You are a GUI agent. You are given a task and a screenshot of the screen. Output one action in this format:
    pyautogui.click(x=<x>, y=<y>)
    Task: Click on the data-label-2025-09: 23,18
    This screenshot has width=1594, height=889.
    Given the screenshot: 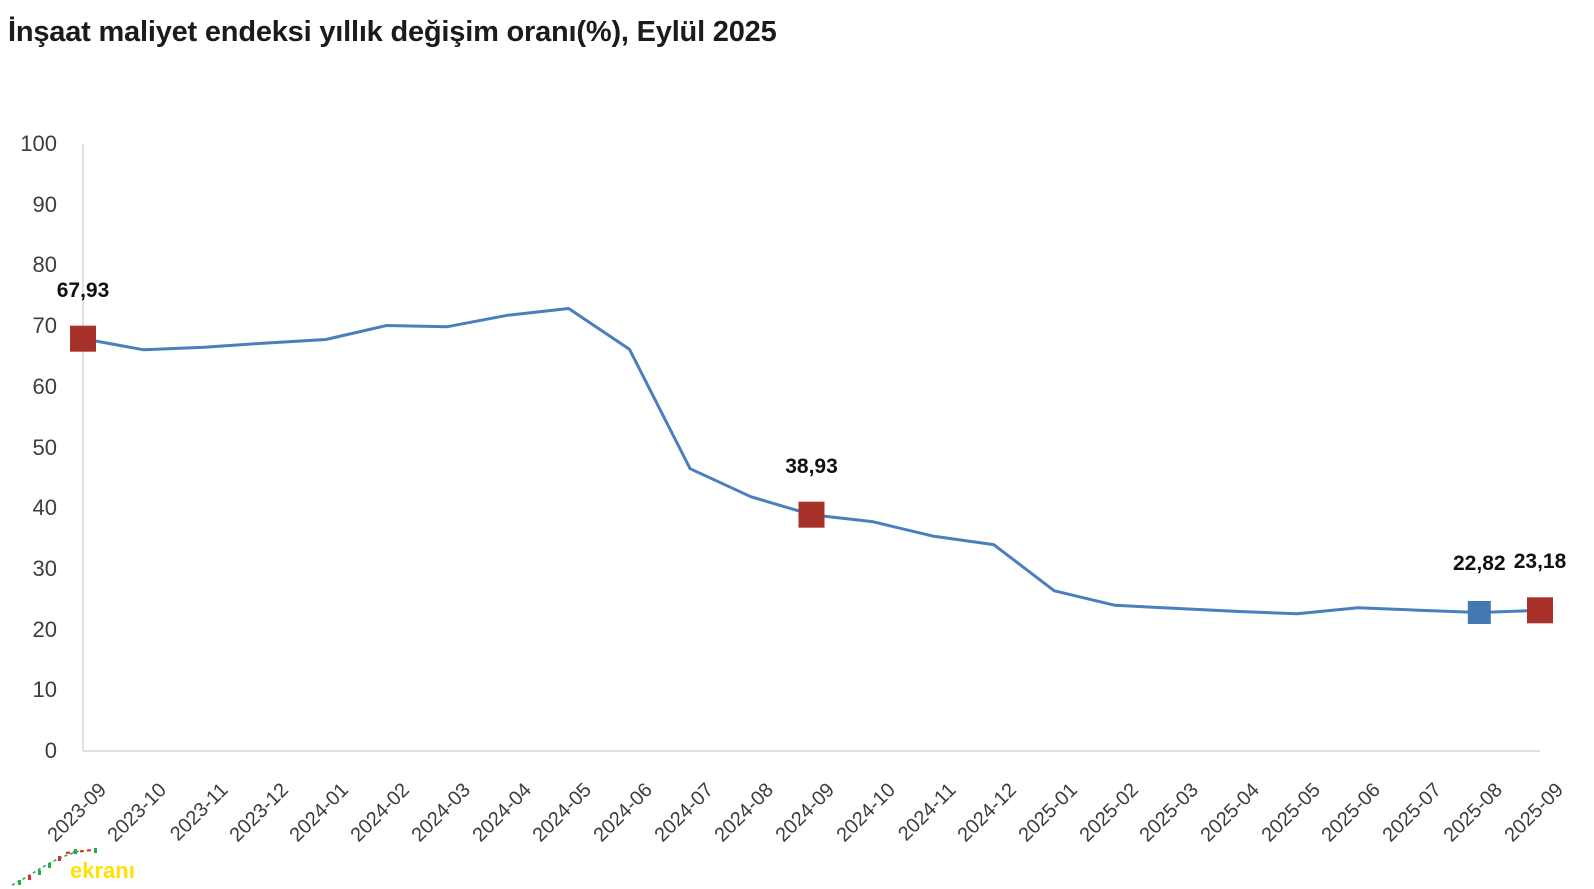 What is the action you would take?
    pyautogui.click(x=1540, y=562)
    